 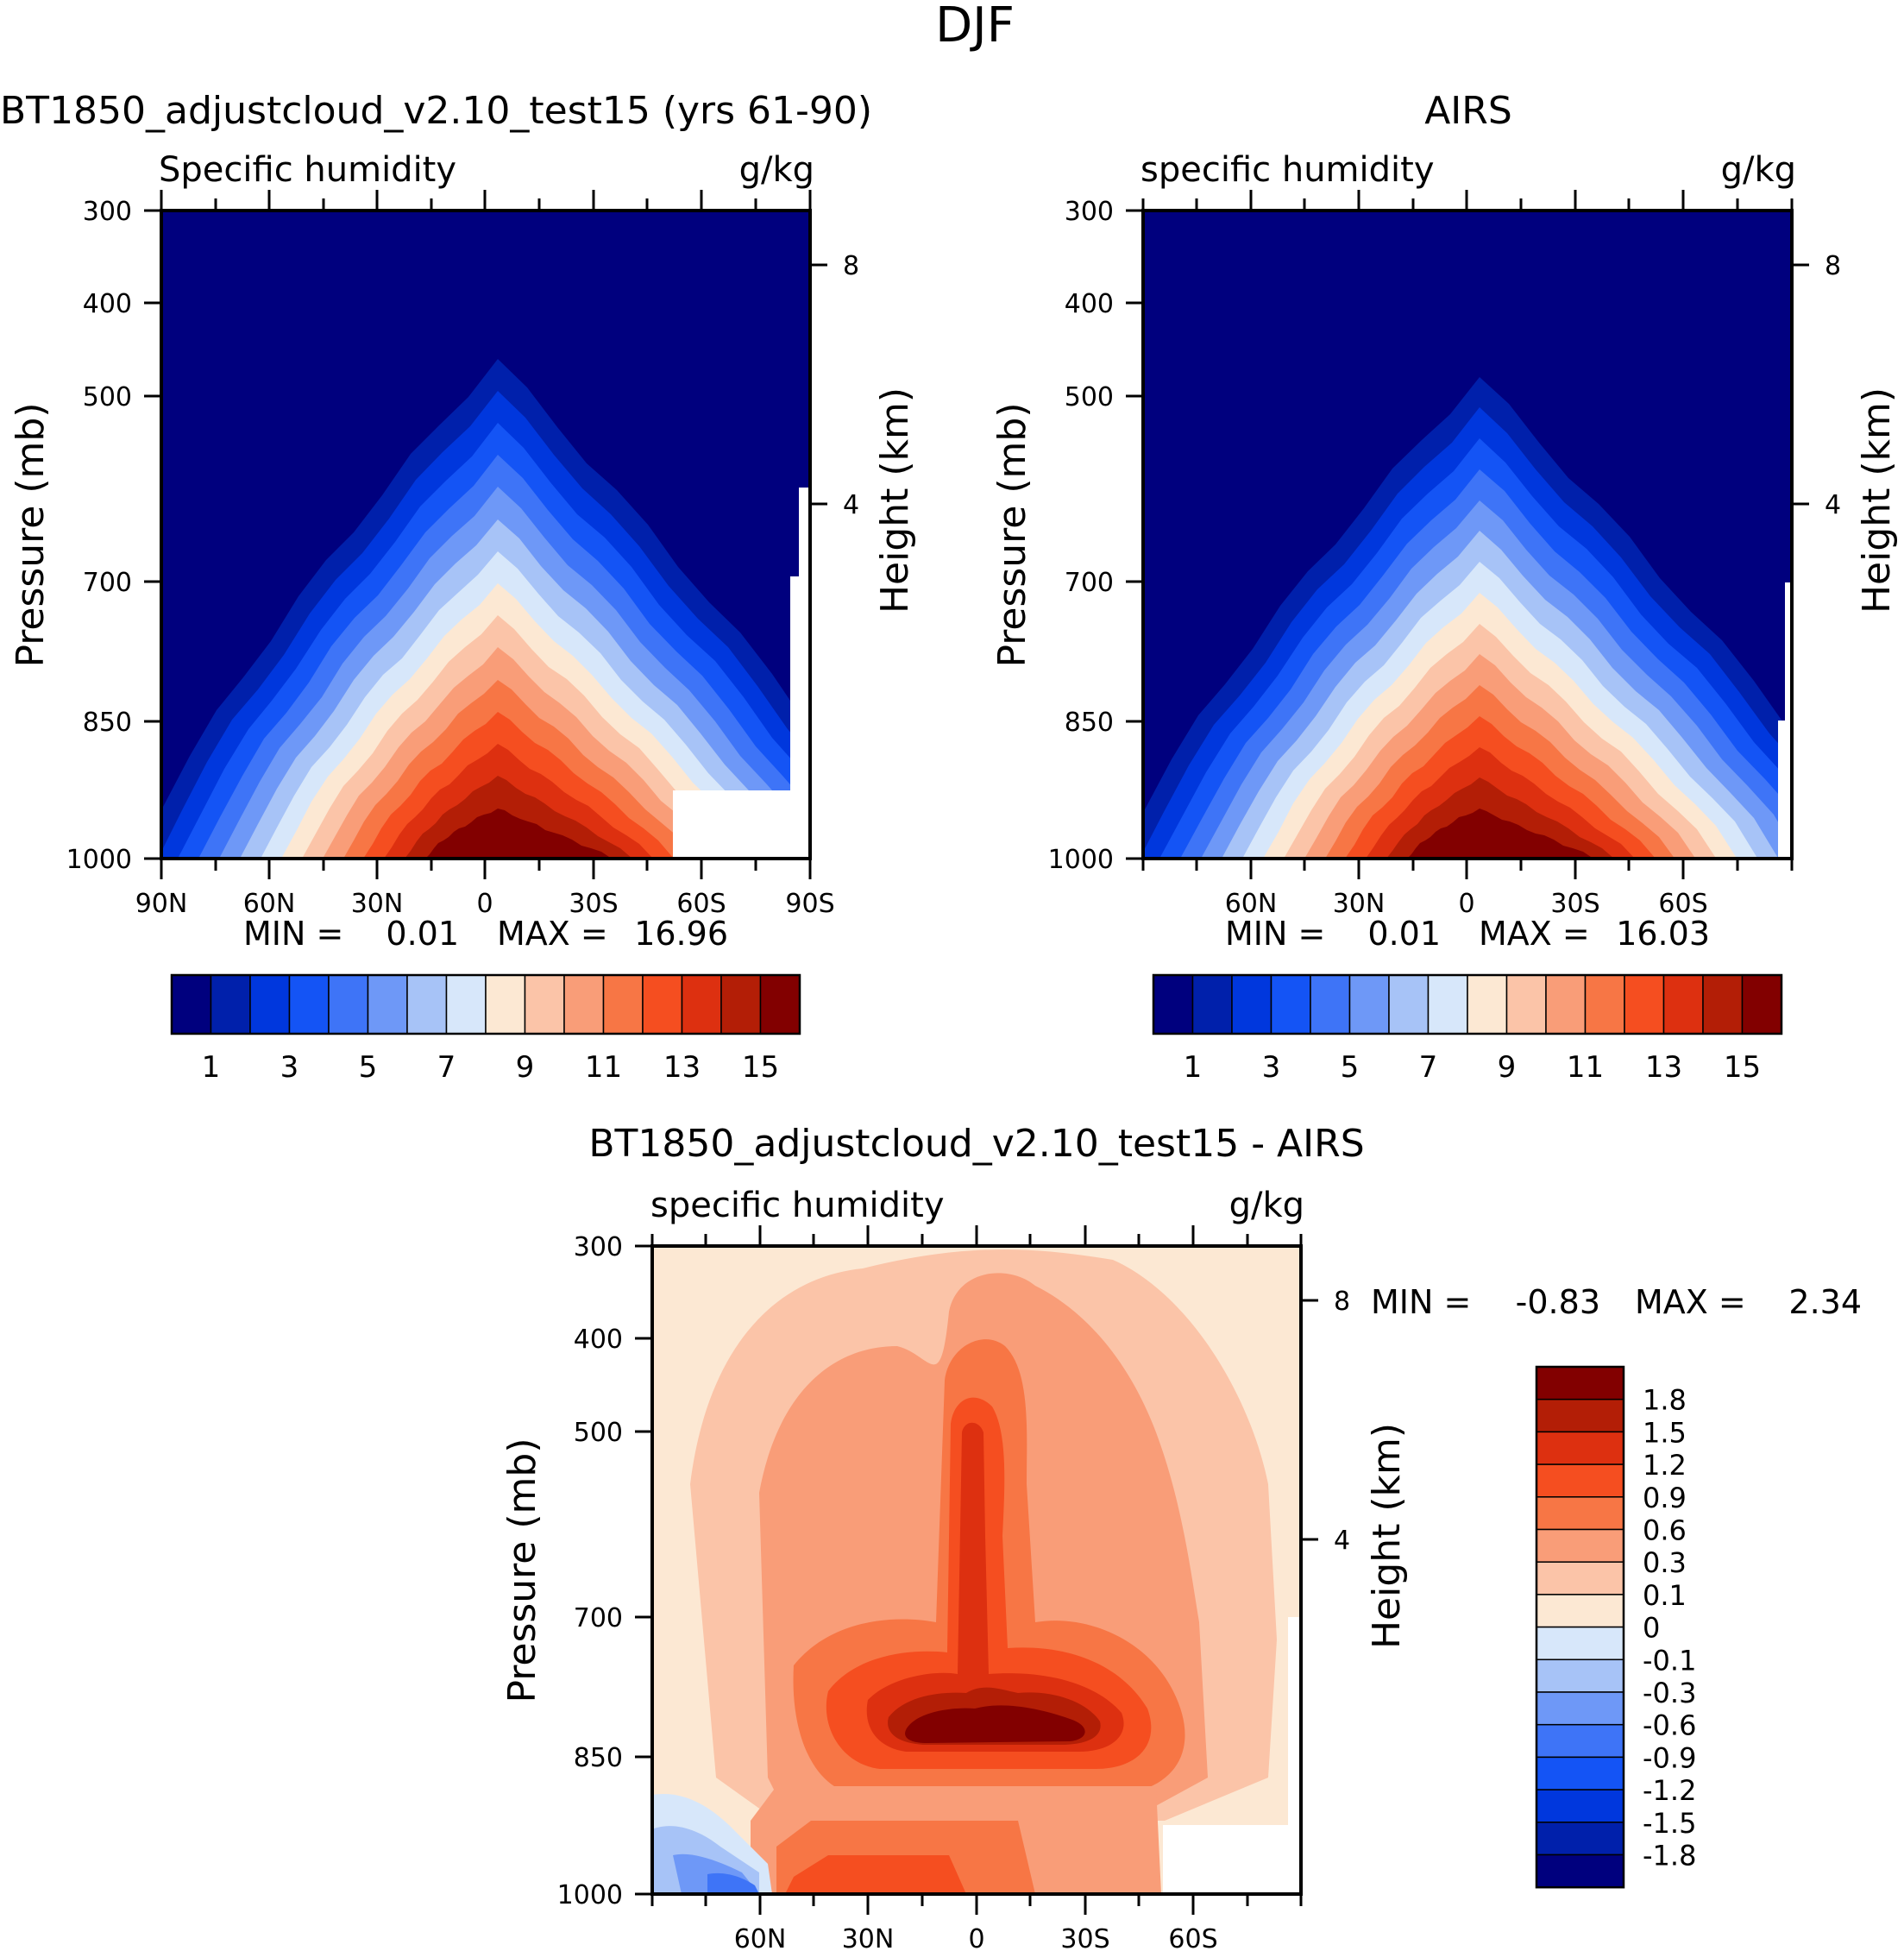 What do you see at coordinates (777, 170) in the screenshot?
I see `panel-1-units-label: g/kg` at bounding box center [777, 170].